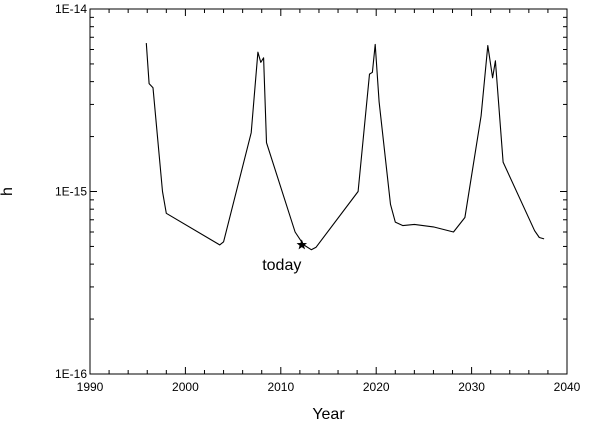 The height and width of the screenshot is (425, 600). I want to click on y-tick-label: 1E-15, so click(71, 192).